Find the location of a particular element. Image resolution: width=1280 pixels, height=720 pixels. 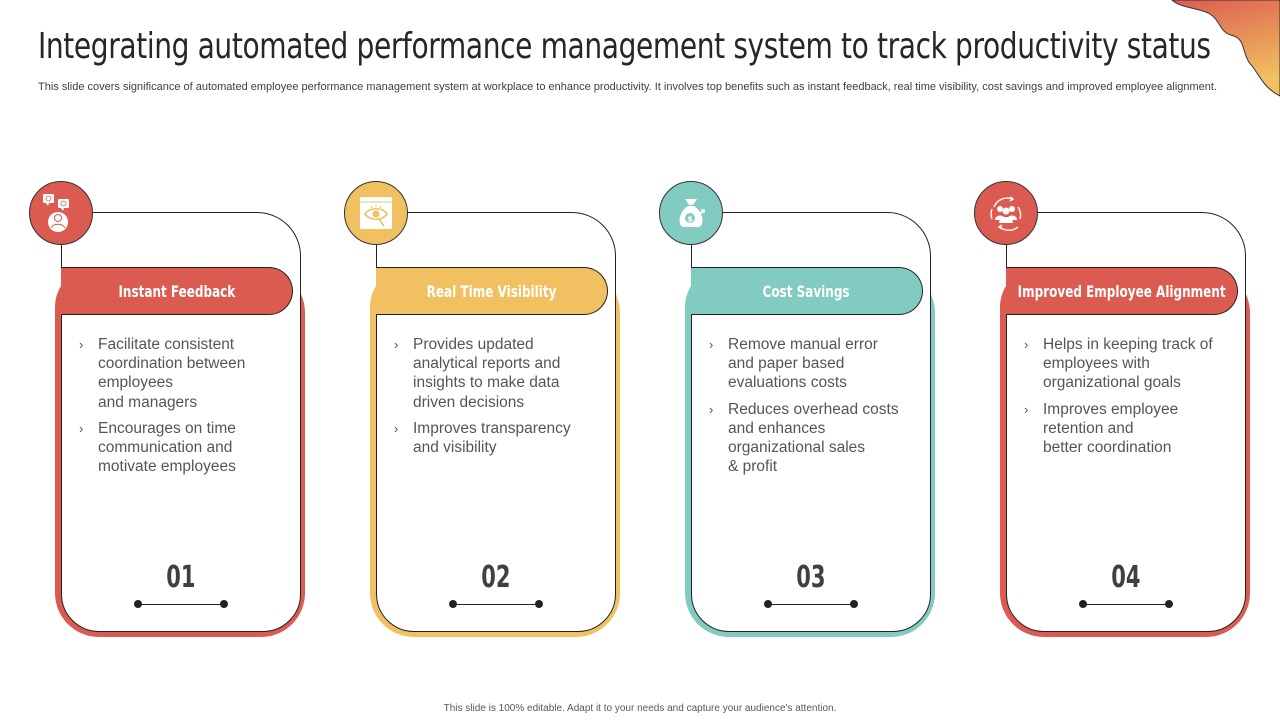

feedback-person-icon is located at coordinates (56, 213).